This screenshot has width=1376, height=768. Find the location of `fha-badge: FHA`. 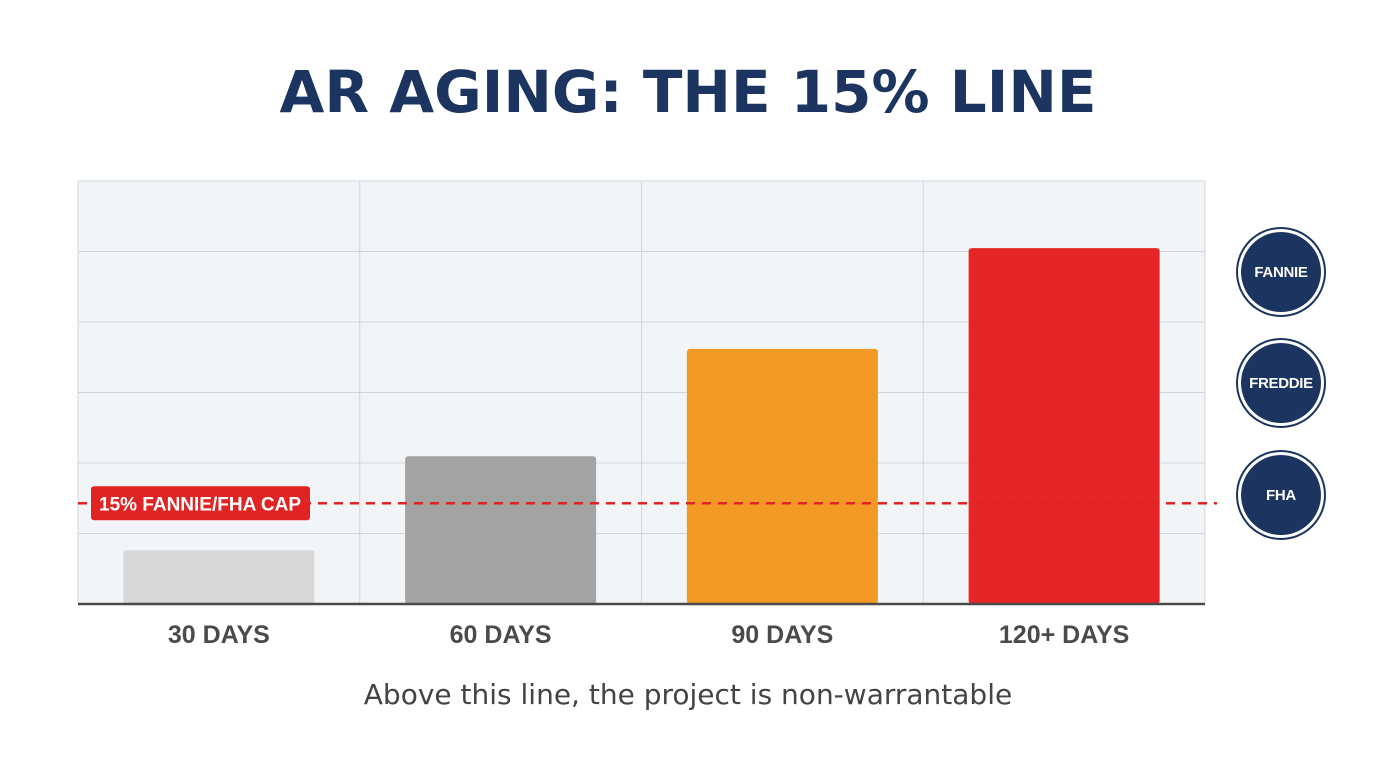

fha-badge: FHA is located at coordinates (1281, 495).